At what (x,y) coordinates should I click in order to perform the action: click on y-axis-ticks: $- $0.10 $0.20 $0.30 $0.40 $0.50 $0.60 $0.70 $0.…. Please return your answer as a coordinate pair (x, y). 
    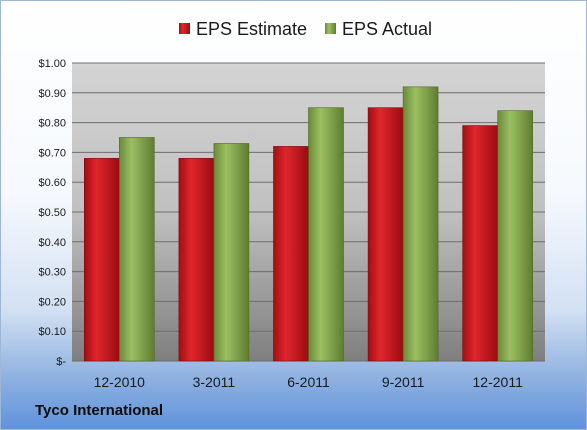
    Looking at the image, I should click on (52, 213).